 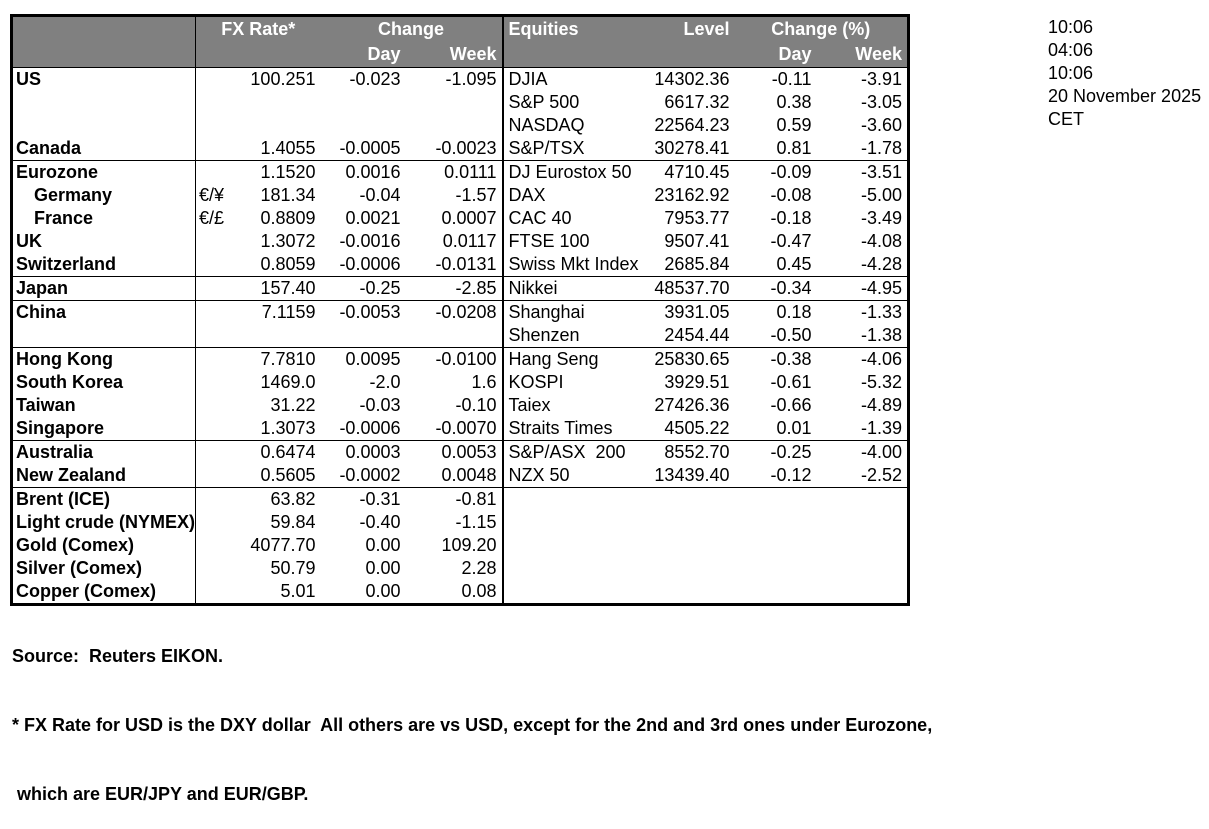 I want to click on fx-rate-cell: 1.3073, so click(x=279, y=429).